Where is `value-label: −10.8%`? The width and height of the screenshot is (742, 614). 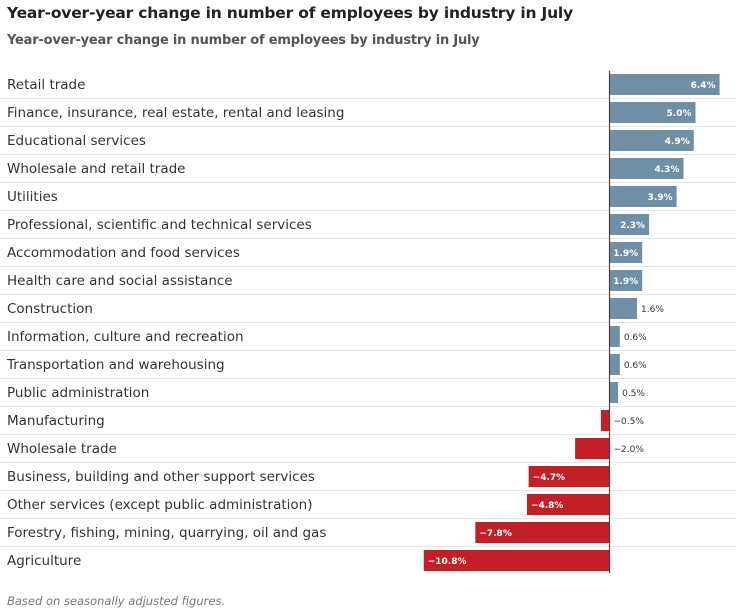 value-label: −10.8% is located at coordinates (447, 562).